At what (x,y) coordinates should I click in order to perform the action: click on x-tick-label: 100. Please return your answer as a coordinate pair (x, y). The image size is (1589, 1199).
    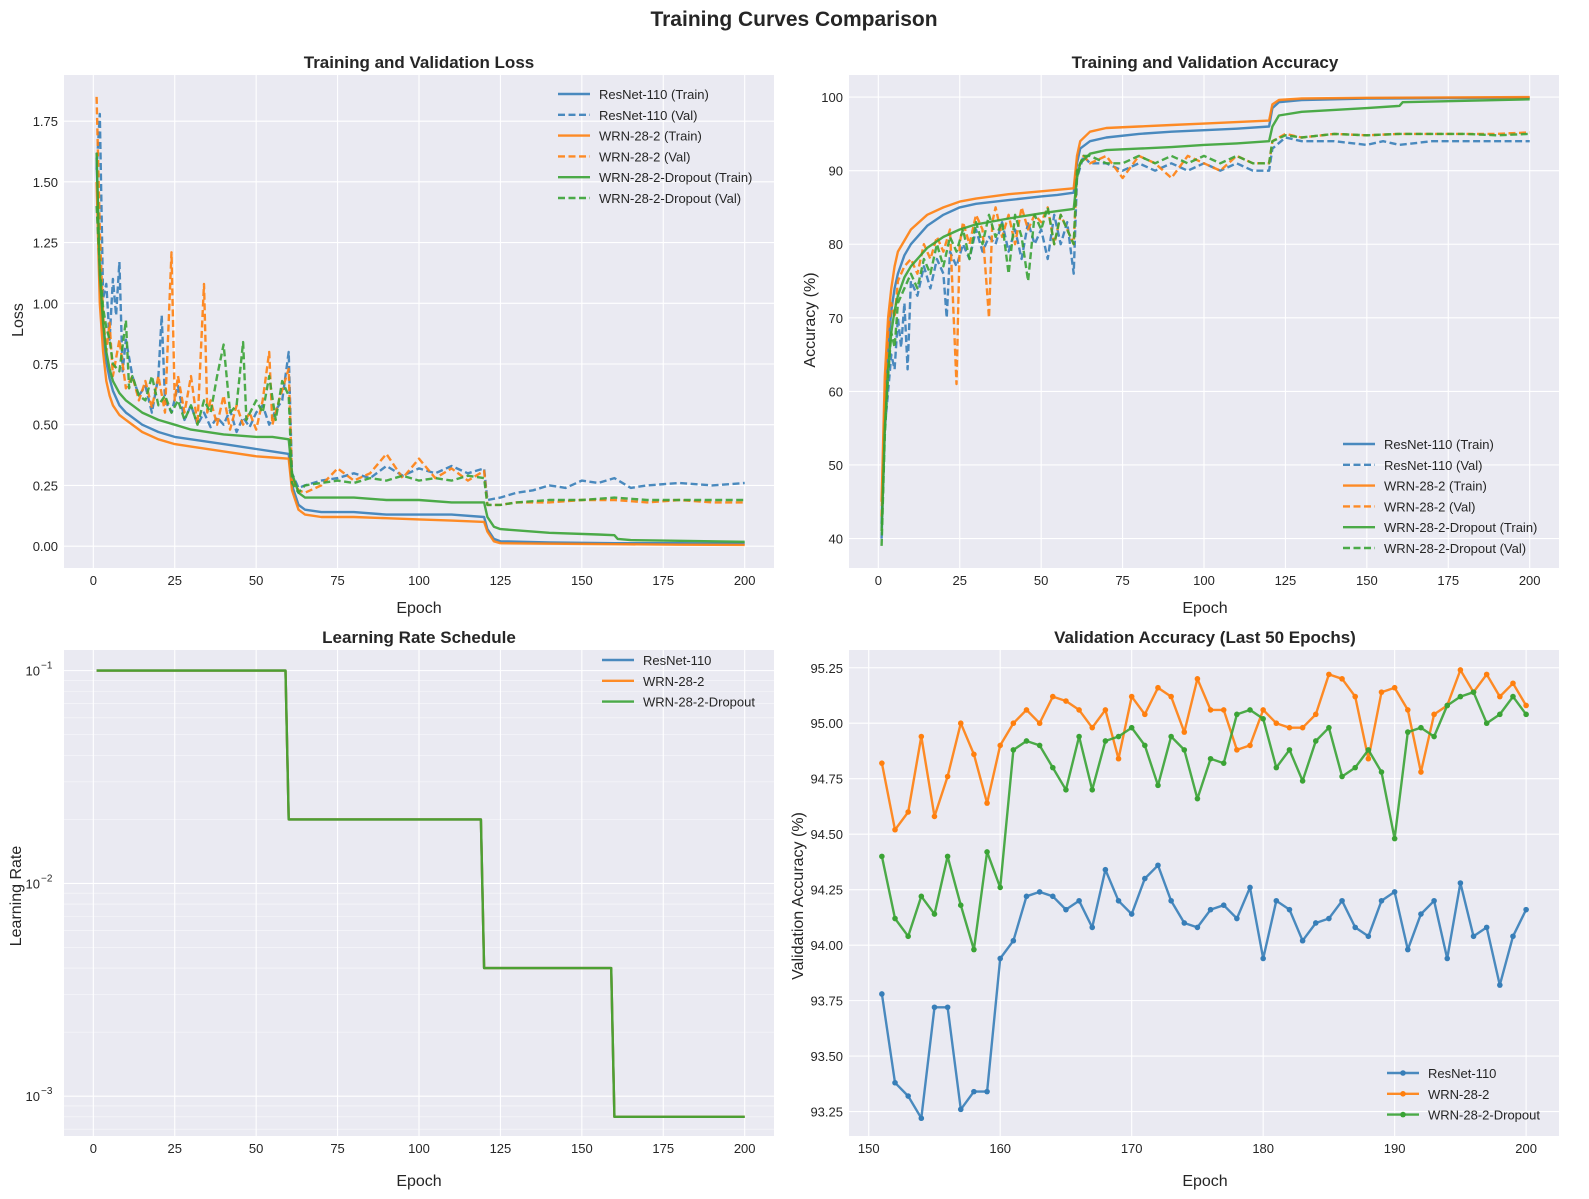
    Looking at the image, I should click on (1204, 580).